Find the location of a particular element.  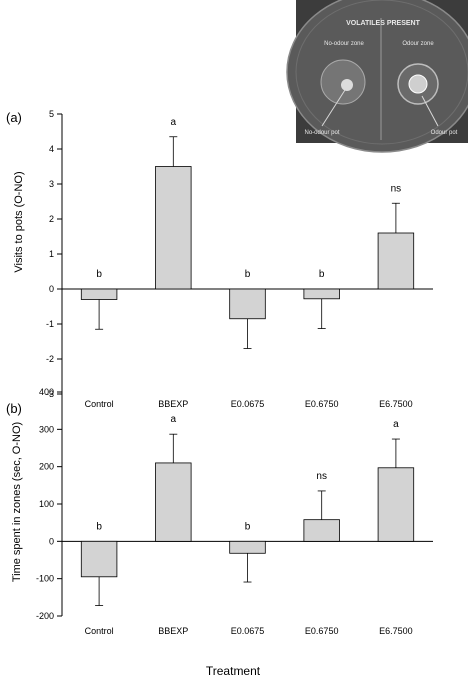

panel-b-y-ticks: -200 -100 0 100 200 300 400 is located at coordinates (49, 504).